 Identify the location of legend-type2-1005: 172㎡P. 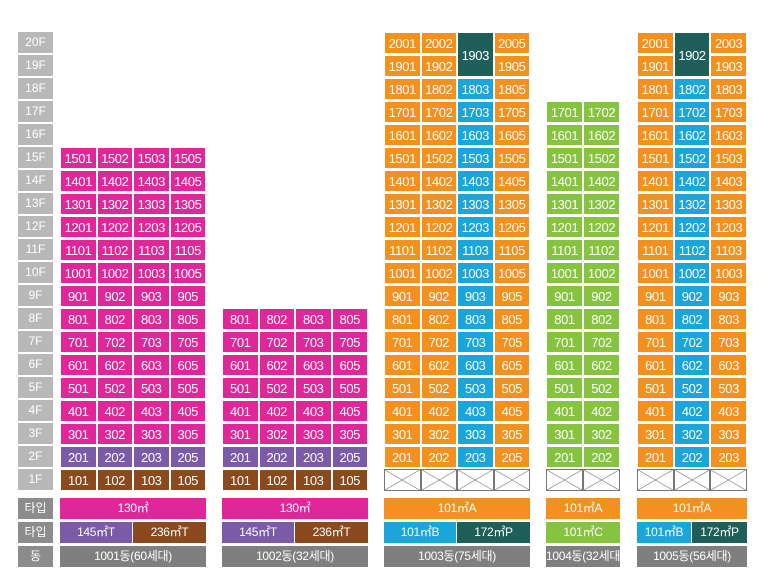
(719, 532).